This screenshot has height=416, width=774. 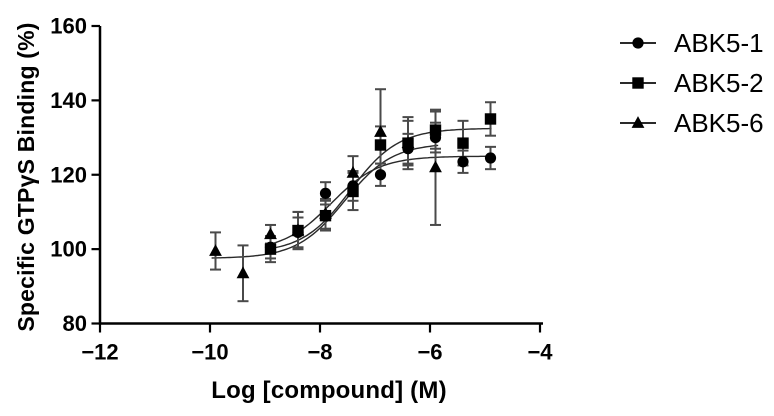 I want to click on x-tick-label: −10, so click(x=209, y=352).